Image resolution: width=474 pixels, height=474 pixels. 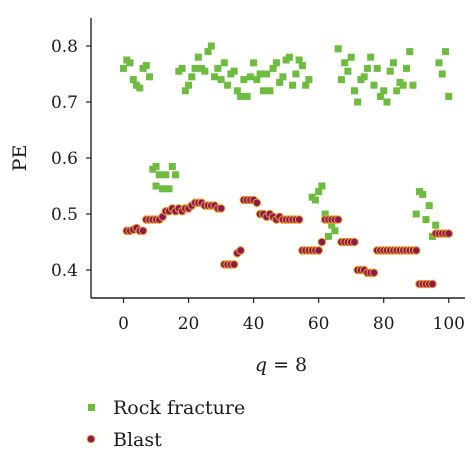 I want to click on x-tick-label: 80, so click(x=384, y=324).